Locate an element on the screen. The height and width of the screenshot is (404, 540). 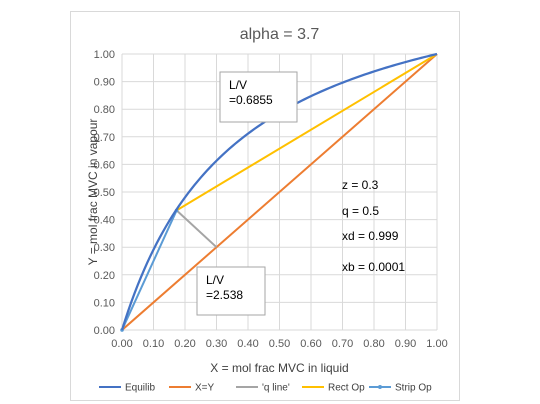
x-tick-label: 0.20 is located at coordinates (184, 344).